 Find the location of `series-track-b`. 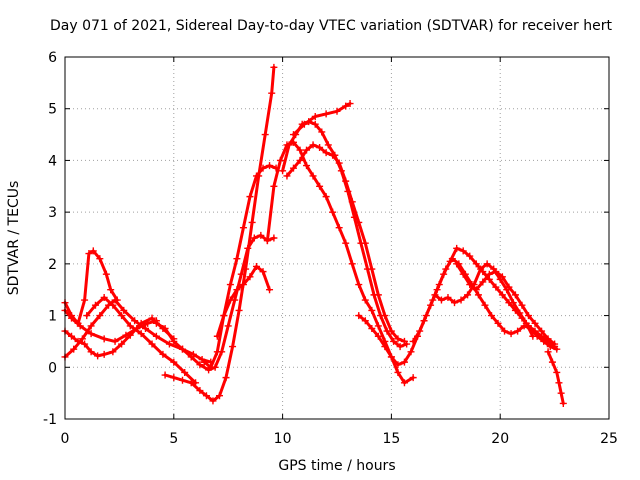

series-track-b is located at coordinates (91, 287).